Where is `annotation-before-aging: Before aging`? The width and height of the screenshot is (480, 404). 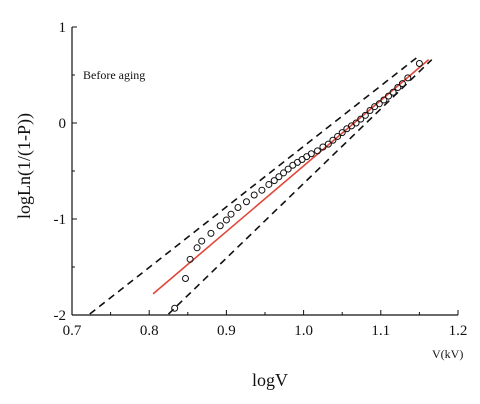 annotation-before-aging: Before aging is located at coordinates (114, 75).